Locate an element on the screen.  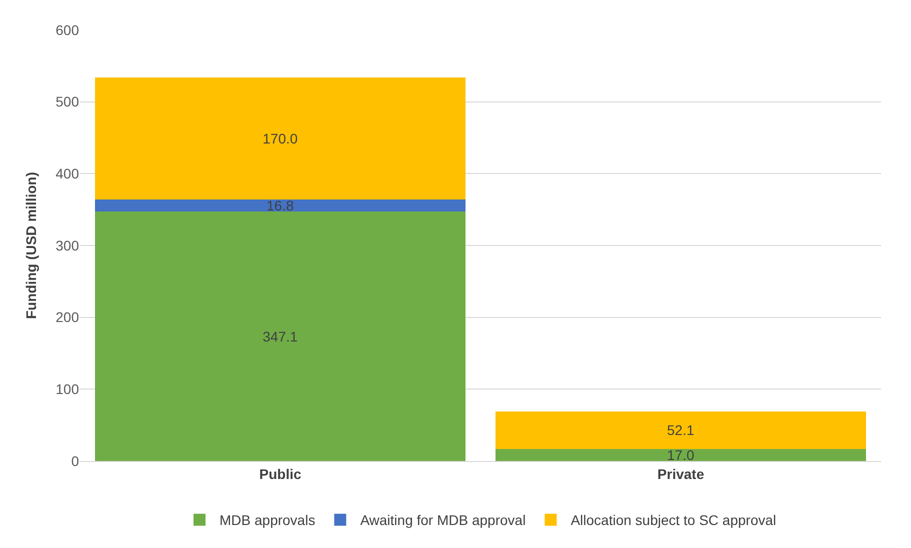
y-tick-label: 300 is located at coordinates (68, 245).